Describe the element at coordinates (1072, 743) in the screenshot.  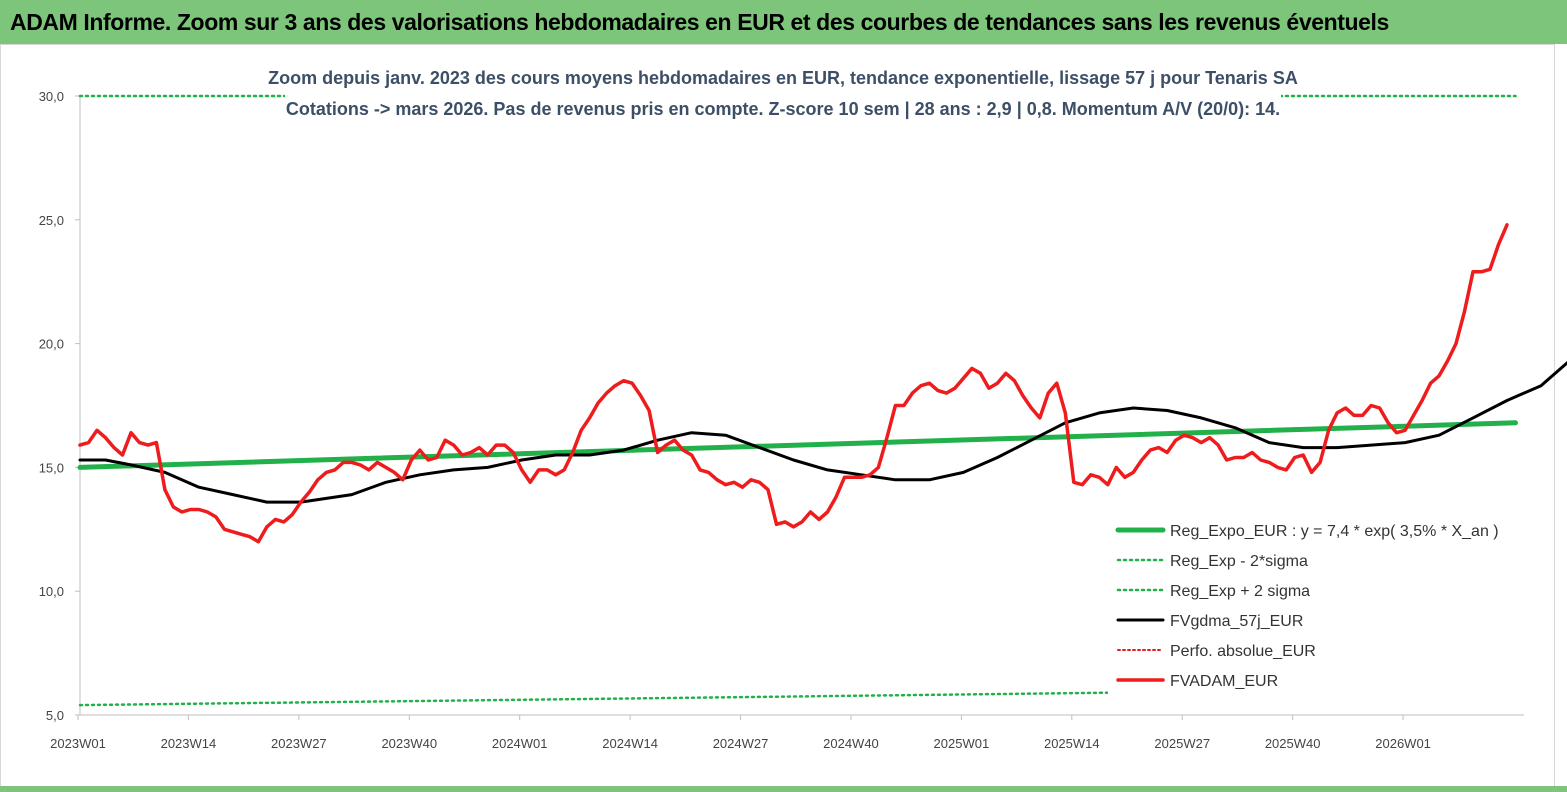
I see `x-tick-label: 2025W14` at that location.